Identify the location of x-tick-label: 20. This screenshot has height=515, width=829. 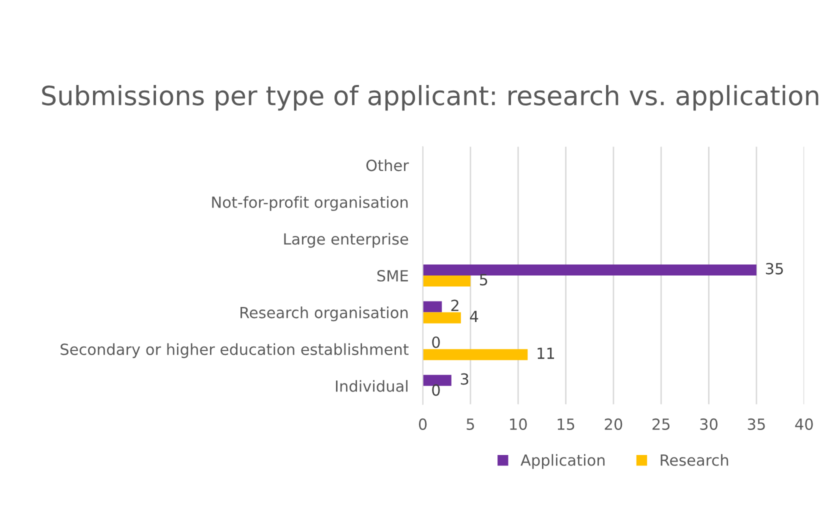
(613, 424).